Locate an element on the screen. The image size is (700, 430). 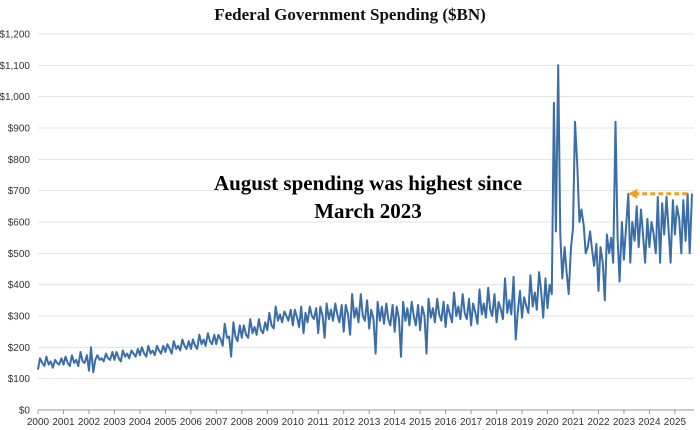
y-tick-label: $300 is located at coordinates (19, 317).